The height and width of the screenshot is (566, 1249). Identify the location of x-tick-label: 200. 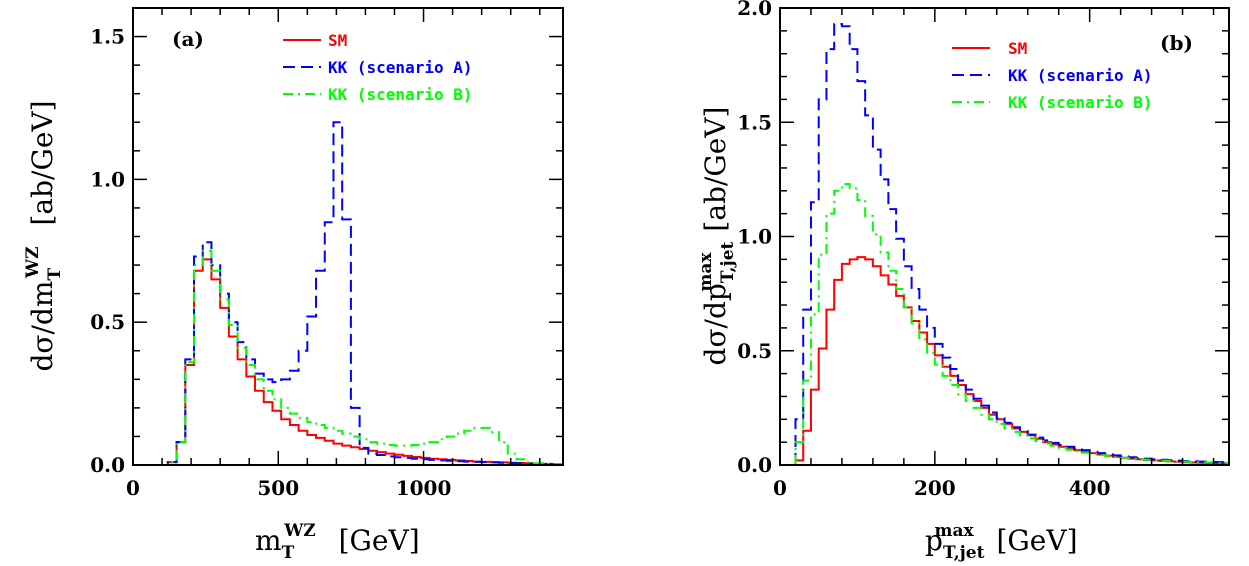
(935, 488).